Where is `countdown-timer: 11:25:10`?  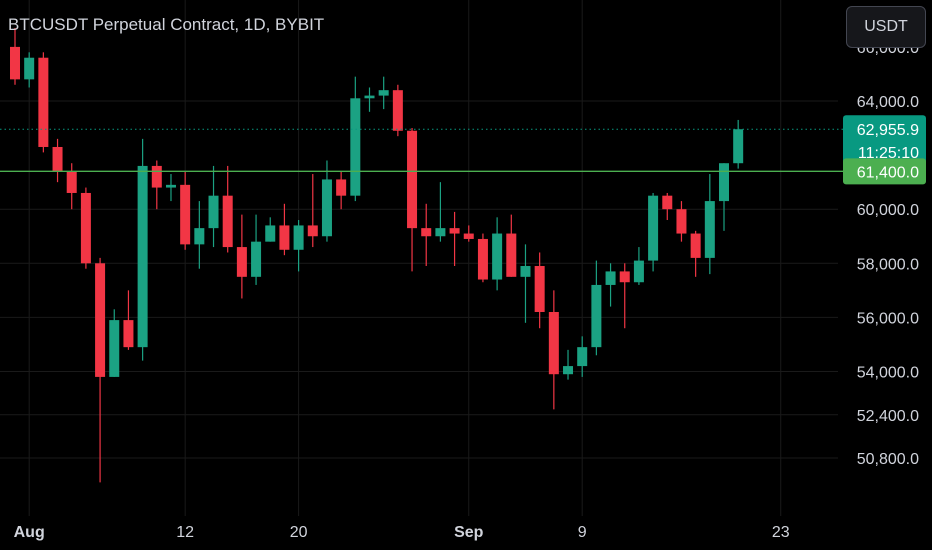
countdown-timer: 11:25:10 is located at coordinates (888, 153).